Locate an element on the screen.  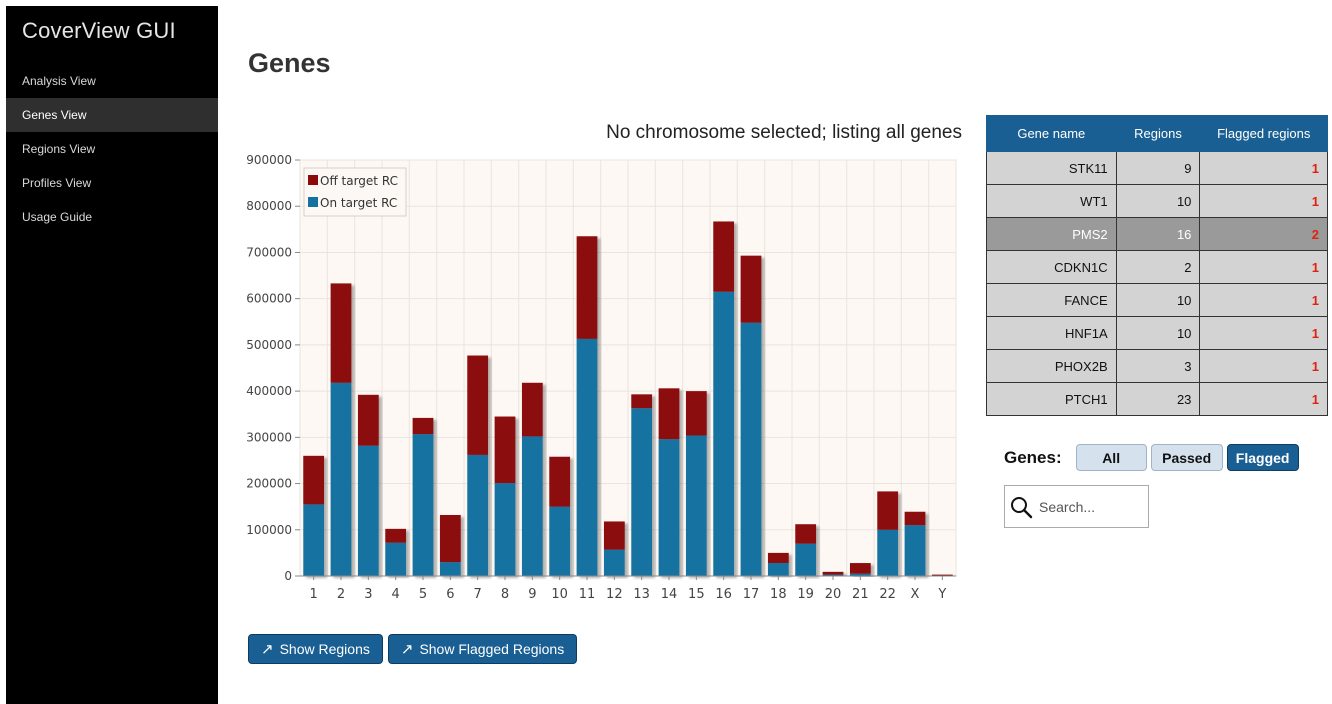
x-tick-label: 17 is located at coordinates (751, 594).